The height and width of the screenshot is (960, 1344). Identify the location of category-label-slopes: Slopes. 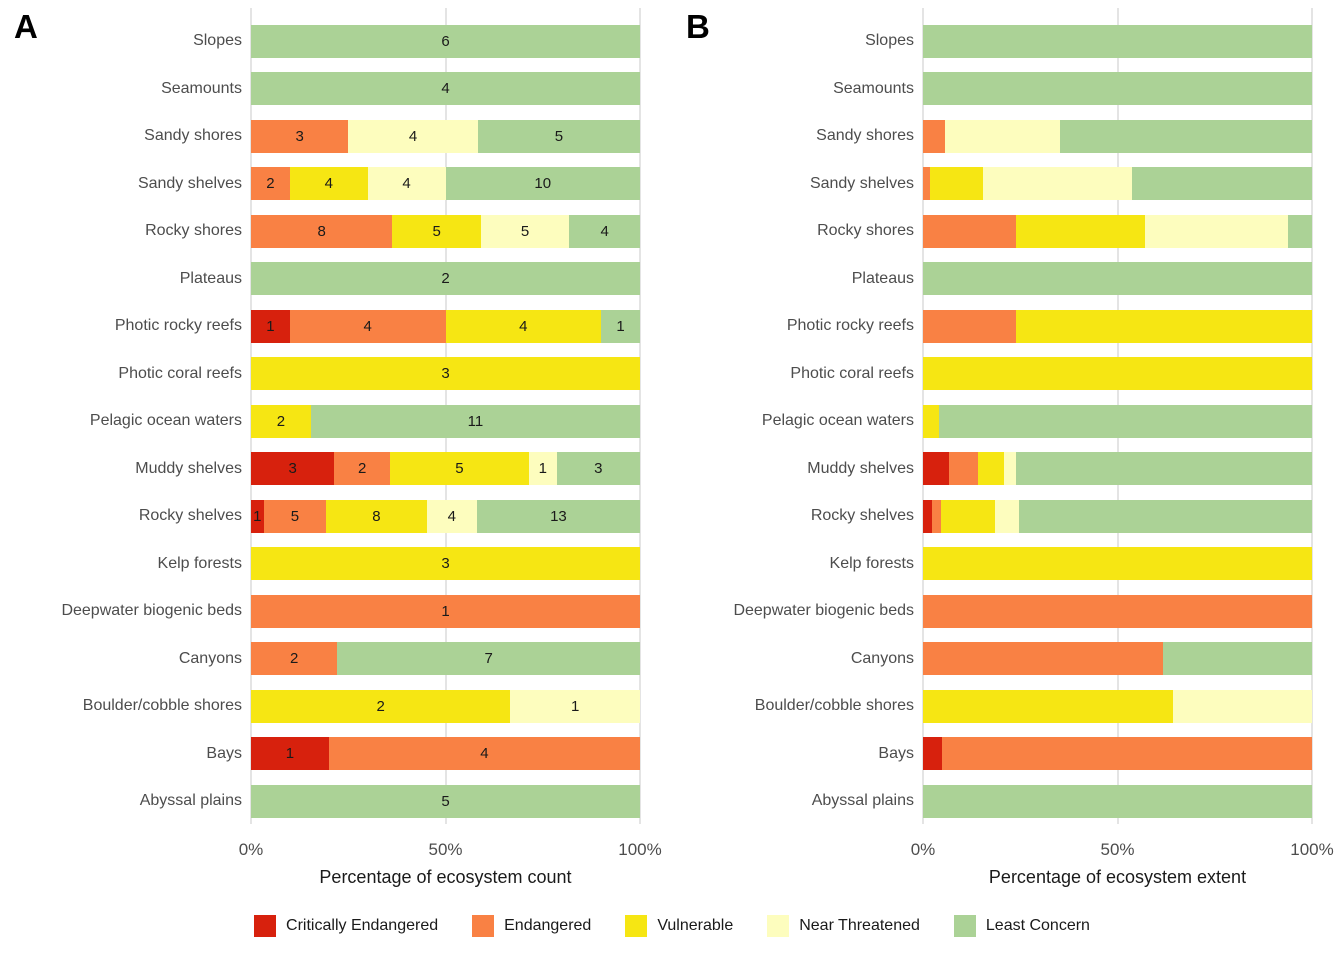
(889, 40).